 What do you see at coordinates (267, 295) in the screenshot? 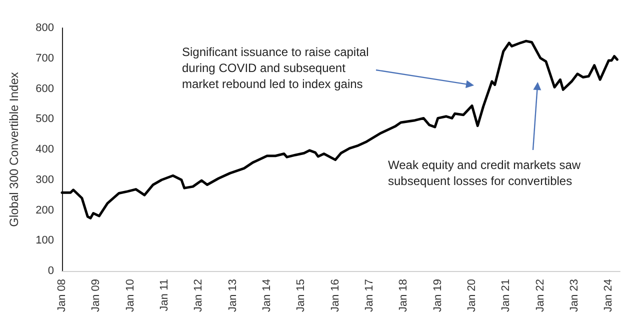
I see `x-tick-label: Jan 14` at bounding box center [267, 295].